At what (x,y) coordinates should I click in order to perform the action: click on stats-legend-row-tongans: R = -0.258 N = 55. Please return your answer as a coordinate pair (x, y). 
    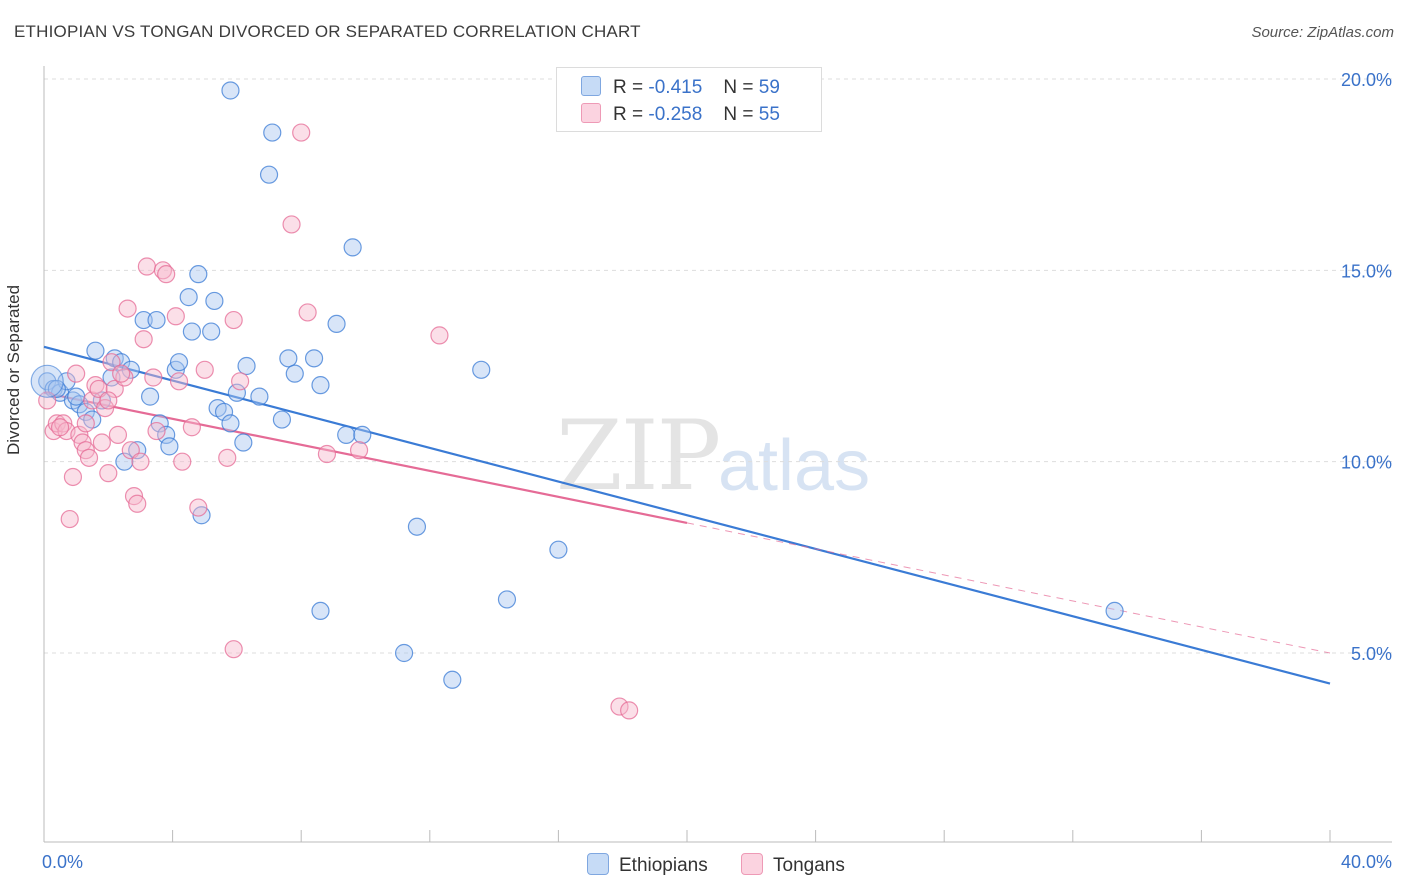
    Looking at the image, I should click on (680, 114).